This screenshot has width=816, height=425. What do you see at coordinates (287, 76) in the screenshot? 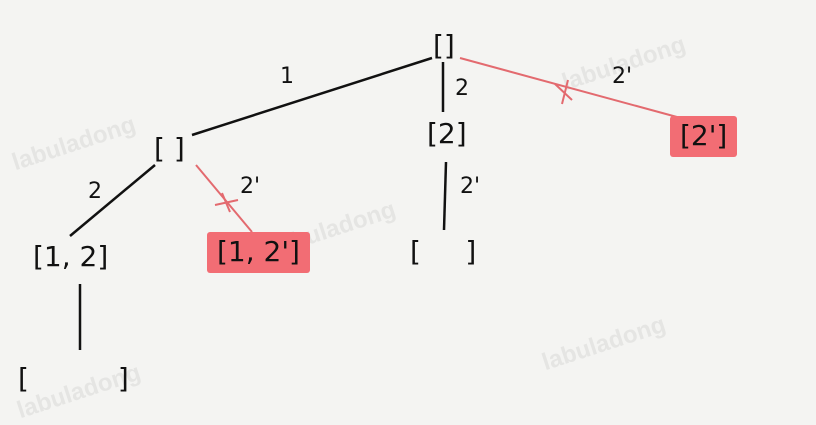
I see `edge-label-1: 1` at bounding box center [287, 76].